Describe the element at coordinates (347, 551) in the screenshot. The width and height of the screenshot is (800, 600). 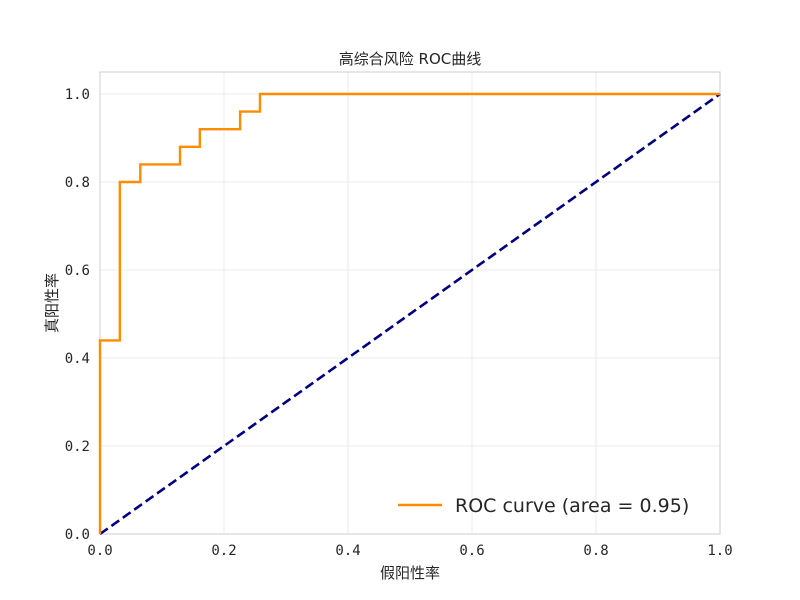
I see `x-tick-label: 0.4` at that location.